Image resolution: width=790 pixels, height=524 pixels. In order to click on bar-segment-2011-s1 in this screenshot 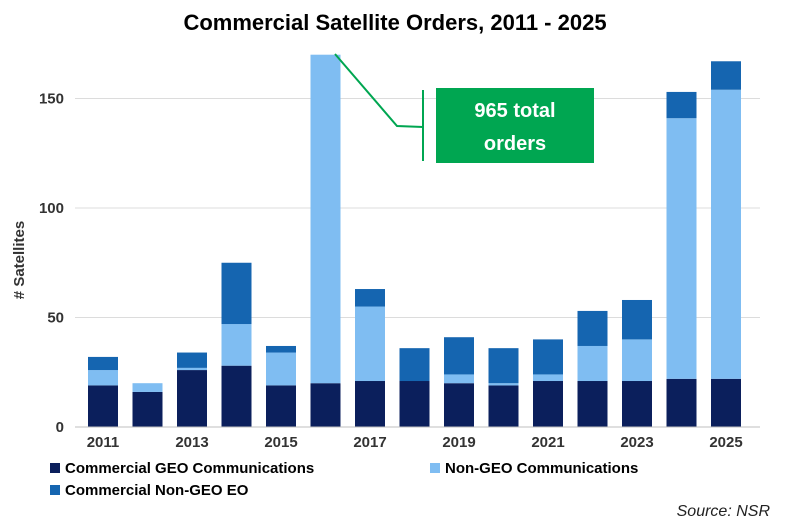, I will do `click(103, 378)`.